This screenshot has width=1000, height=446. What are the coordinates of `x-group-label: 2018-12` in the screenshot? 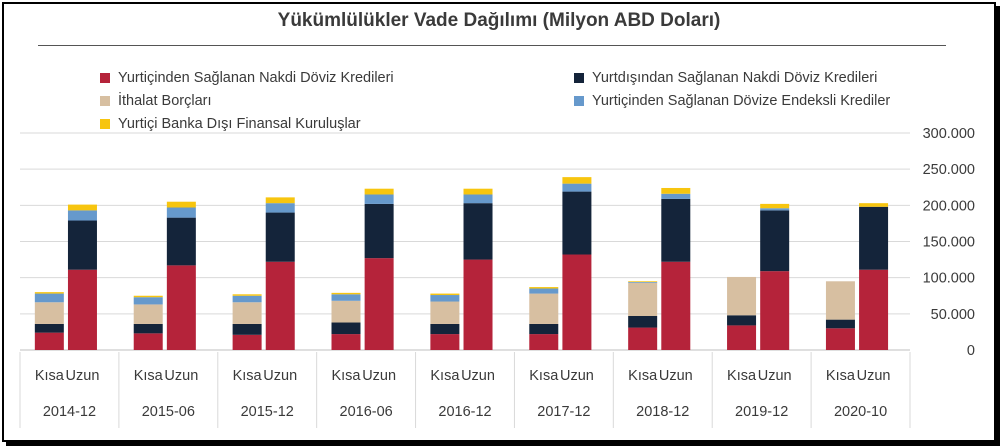 It's located at (662, 412).